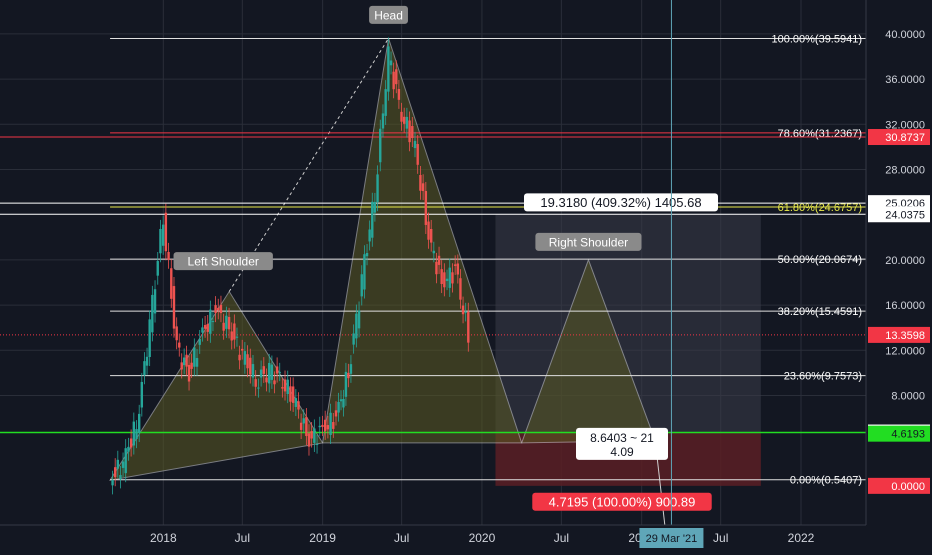 This screenshot has height=555, width=932. Describe the element at coordinates (820, 260) in the screenshot. I see `fib-level-label: 50.00%(20.0674)` at that location.